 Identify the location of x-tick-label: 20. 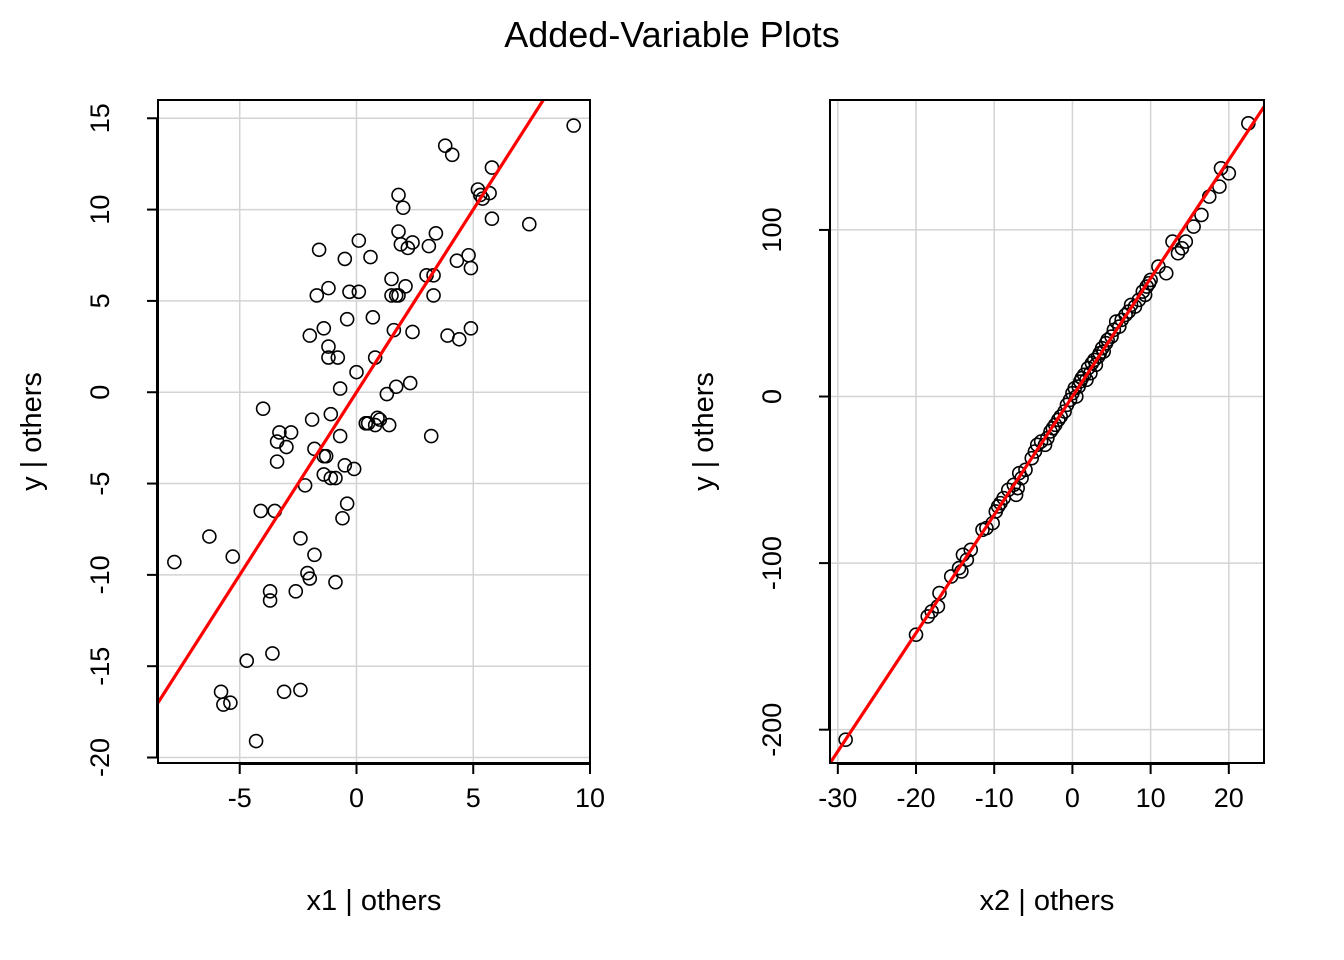
(1229, 798).